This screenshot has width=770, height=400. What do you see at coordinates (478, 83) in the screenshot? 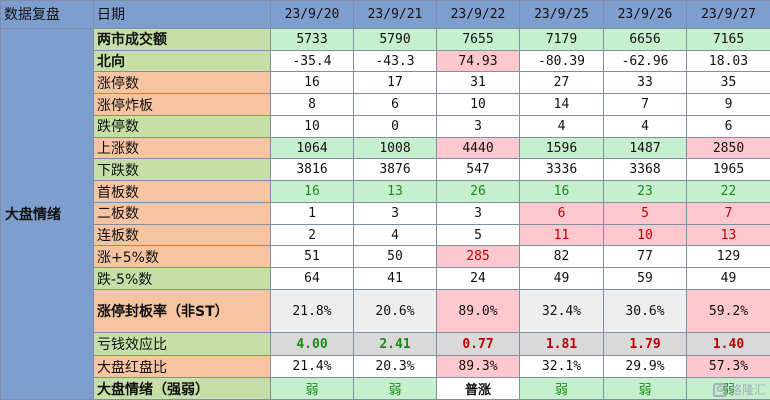
I see `value-cell: 31` at bounding box center [478, 83].